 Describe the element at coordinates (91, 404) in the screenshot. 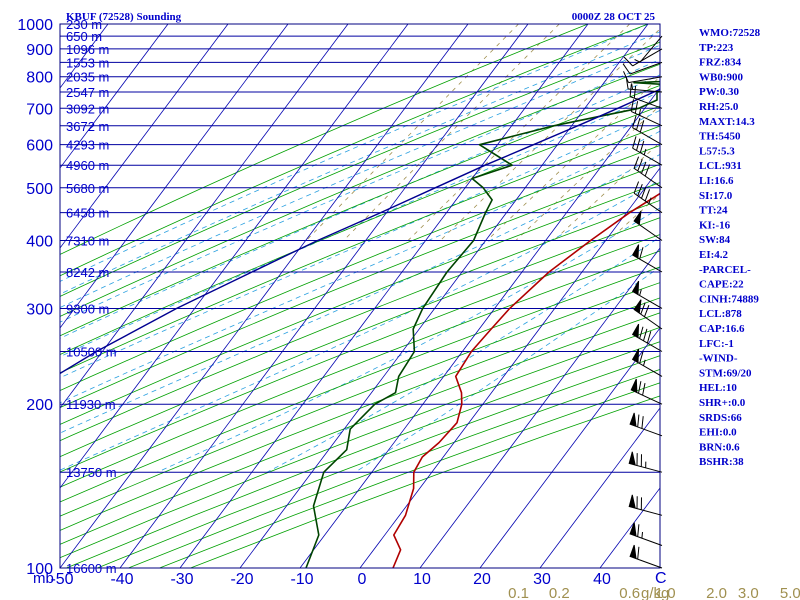

I see `height-label: 11930 m` at that location.